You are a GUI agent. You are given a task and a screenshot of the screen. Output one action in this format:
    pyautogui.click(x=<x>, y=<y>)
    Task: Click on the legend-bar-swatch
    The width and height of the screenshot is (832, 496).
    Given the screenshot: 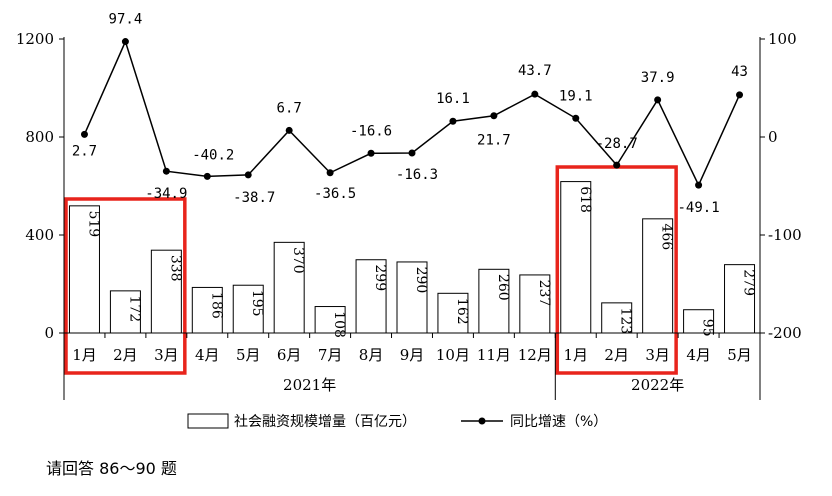 What is the action you would take?
    pyautogui.click(x=208, y=421)
    